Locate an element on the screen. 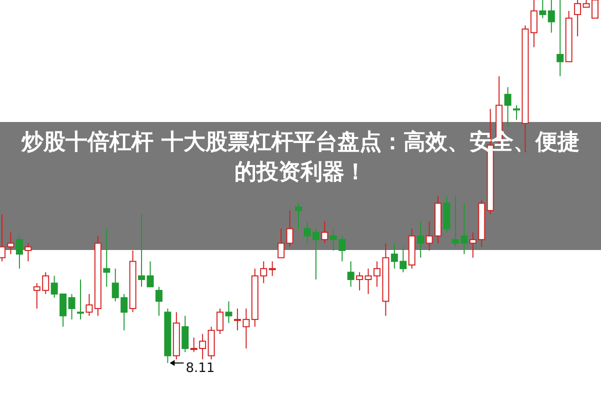 This screenshot has width=601, height=399. annotation: 8.11 is located at coordinates (200, 368).